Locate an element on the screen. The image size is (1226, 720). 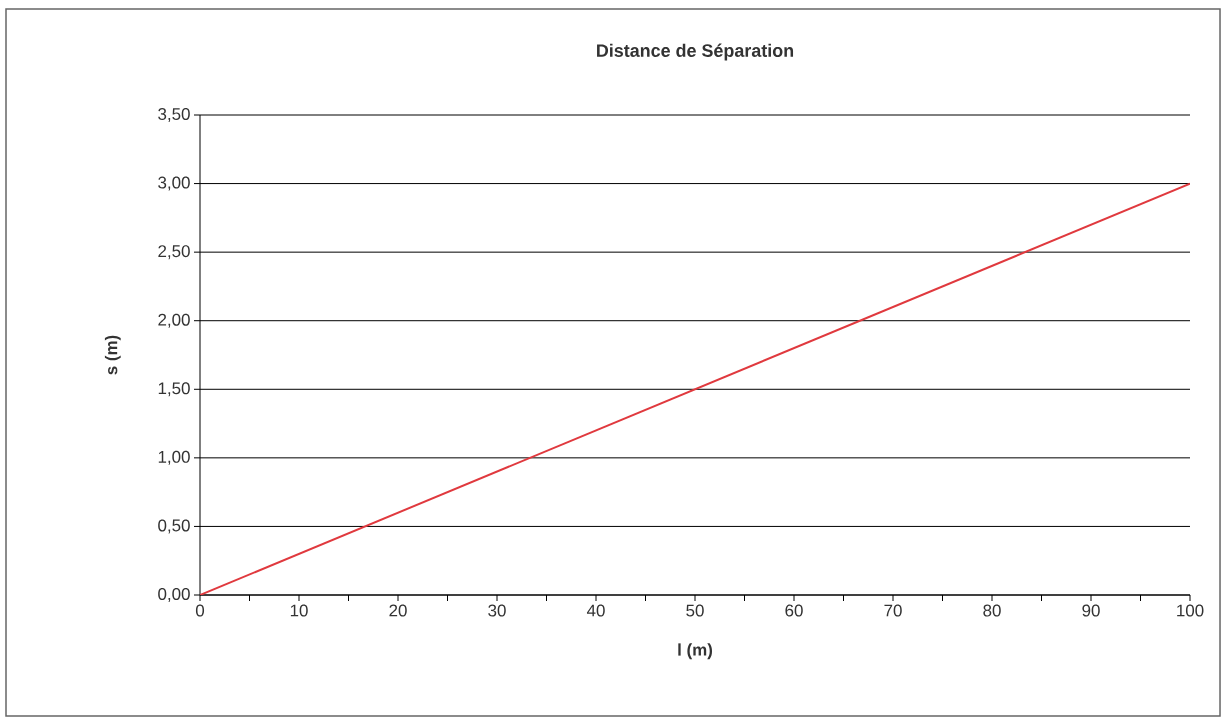
y-tick-label: 1,00 is located at coordinates (174, 457).